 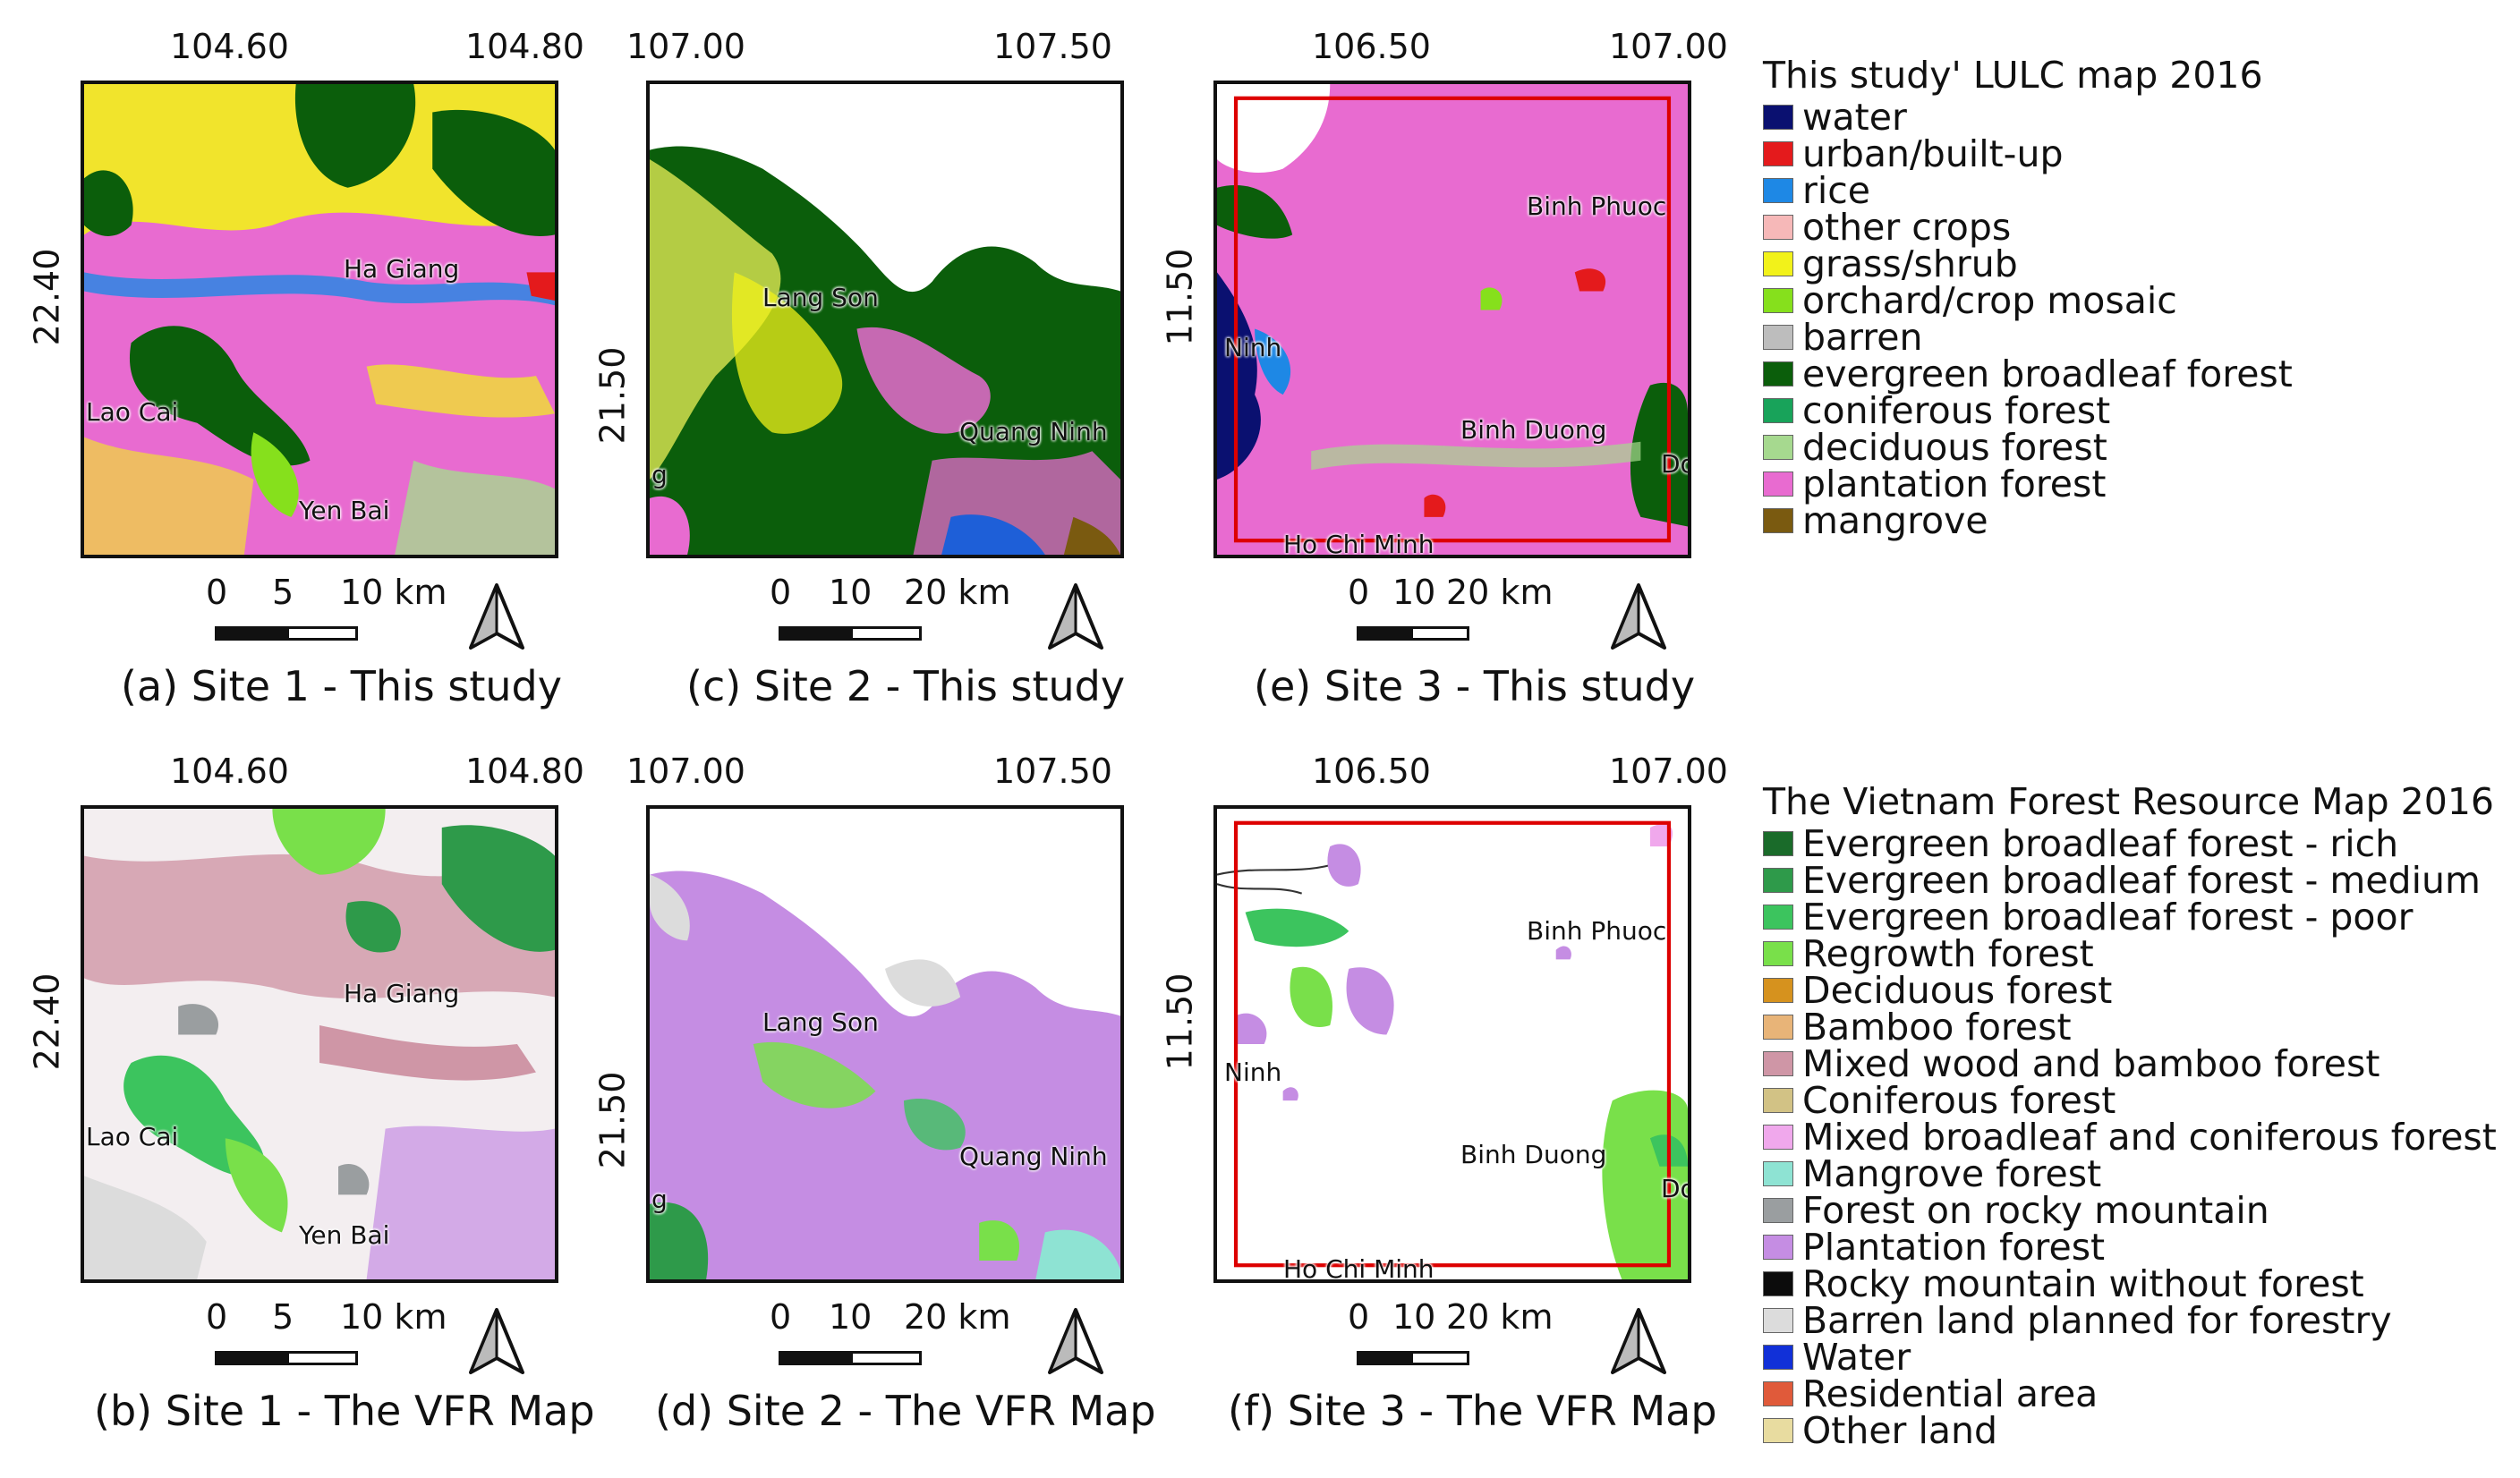 What do you see at coordinates (1959, 1100) in the screenshot?
I see `legend-label: Coniferous forest` at bounding box center [1959, 1100].